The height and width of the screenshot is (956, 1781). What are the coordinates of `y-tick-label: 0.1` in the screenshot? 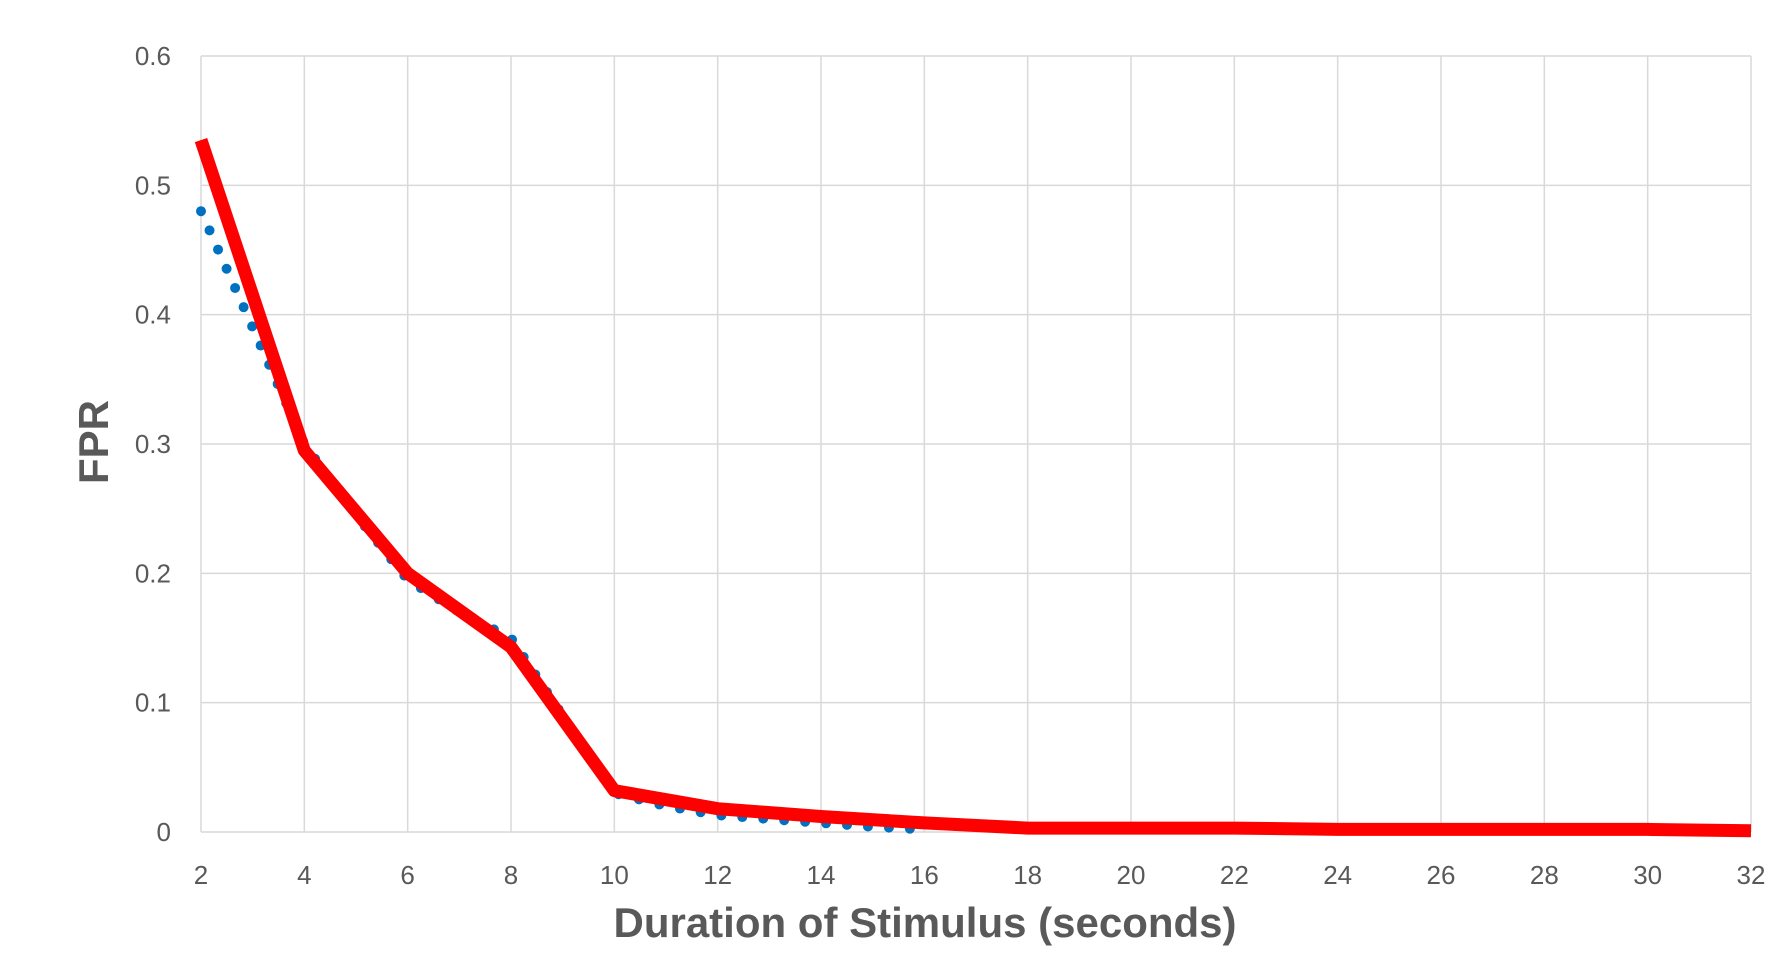 It's located at (153, 703).